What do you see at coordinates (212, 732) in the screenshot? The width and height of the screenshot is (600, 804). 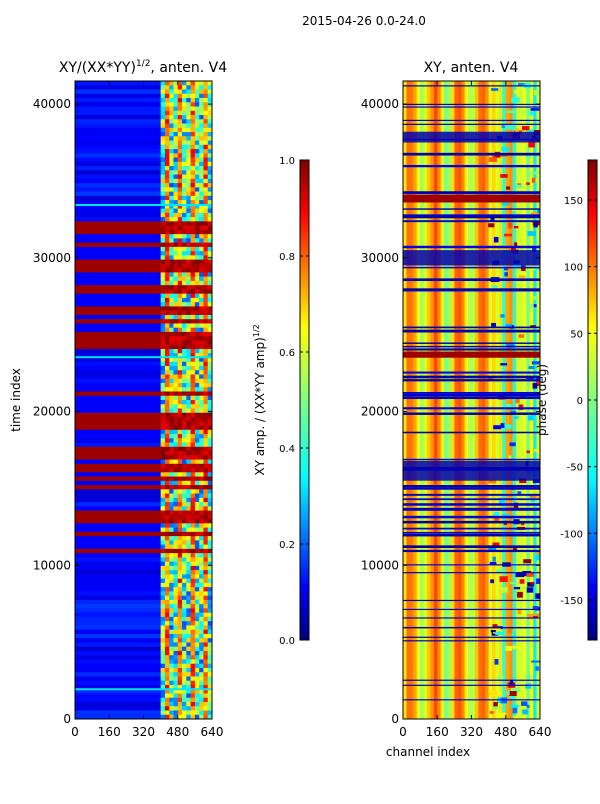 I see `x-tick-label: 640` at bounding box center [212, 732].